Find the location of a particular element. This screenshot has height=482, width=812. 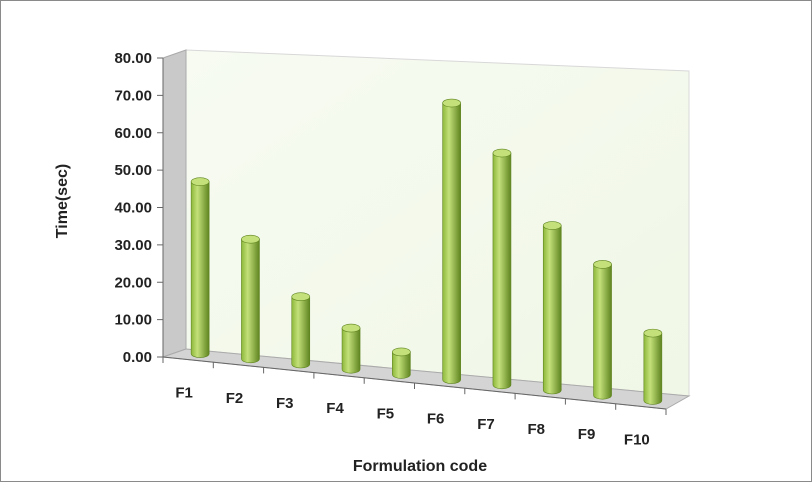

y-tick-label: 10.00 is located at coordinates (133, 320).